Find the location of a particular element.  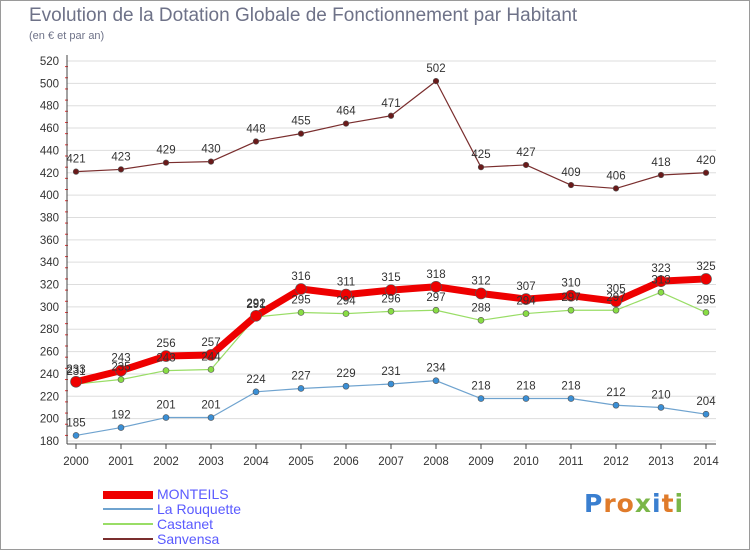

legend-swatch-la-rouquette is located at coordinates (128, 509).